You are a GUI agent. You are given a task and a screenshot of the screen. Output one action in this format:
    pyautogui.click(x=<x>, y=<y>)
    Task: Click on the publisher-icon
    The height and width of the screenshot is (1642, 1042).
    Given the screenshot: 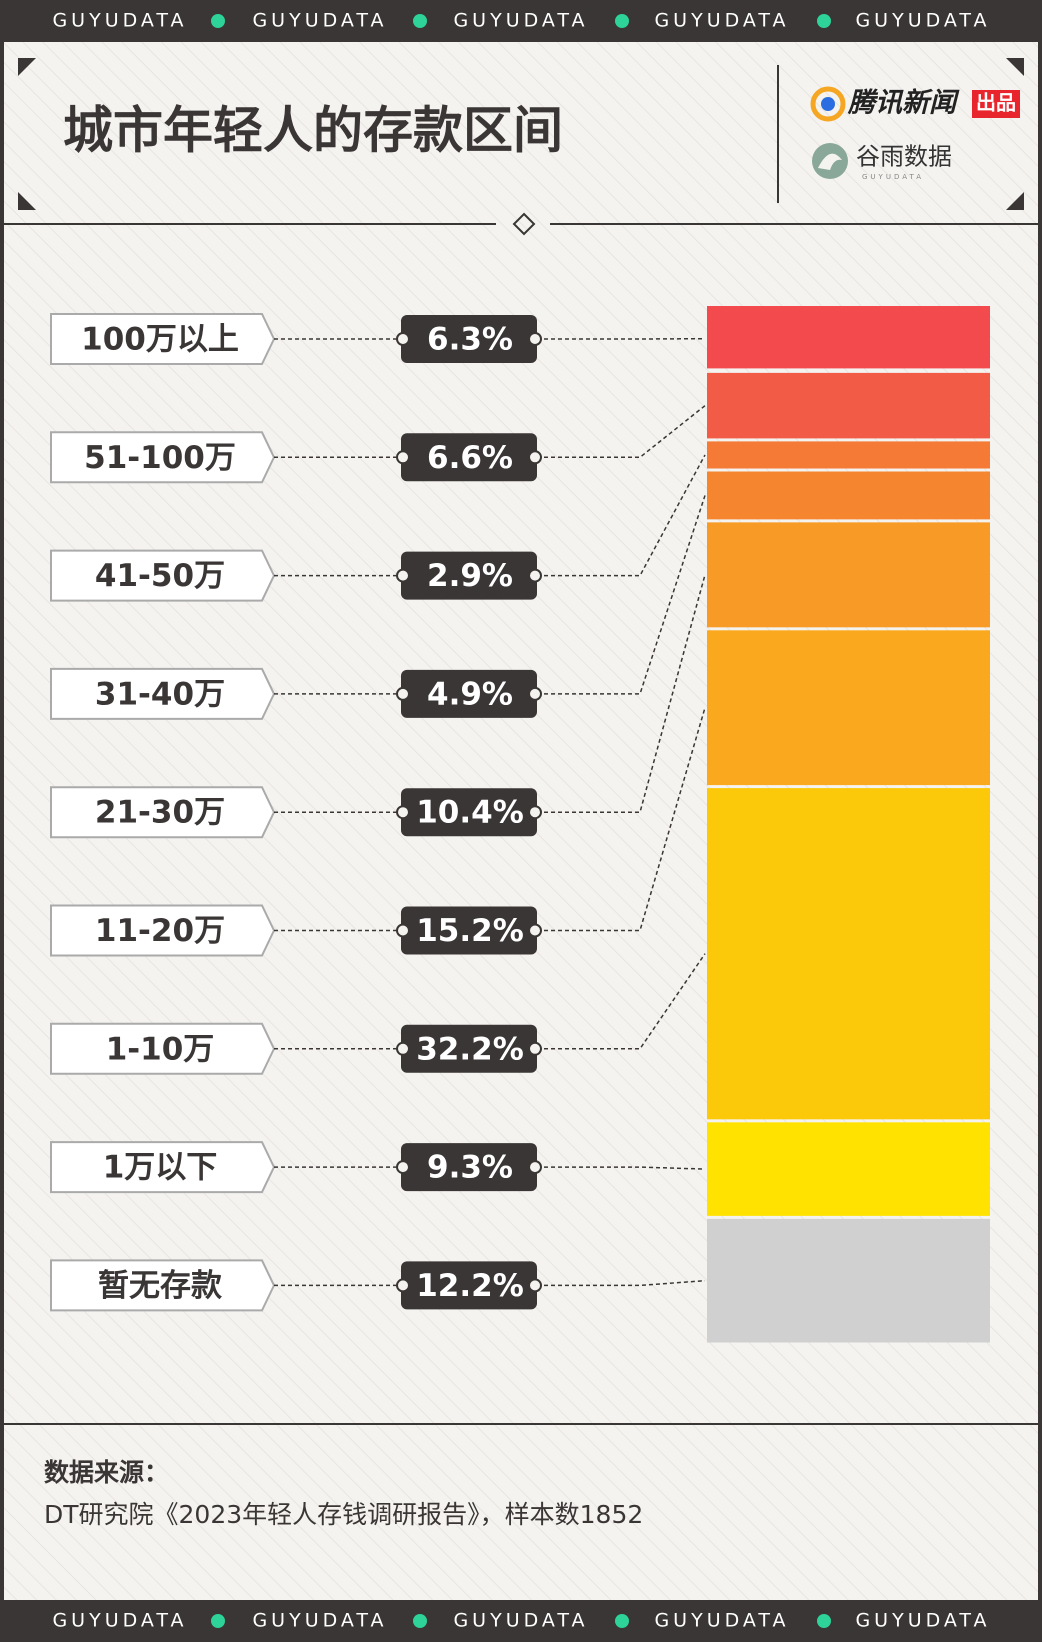 What is the action you would take?
    pyautogui.click(x=828, y=104)
    